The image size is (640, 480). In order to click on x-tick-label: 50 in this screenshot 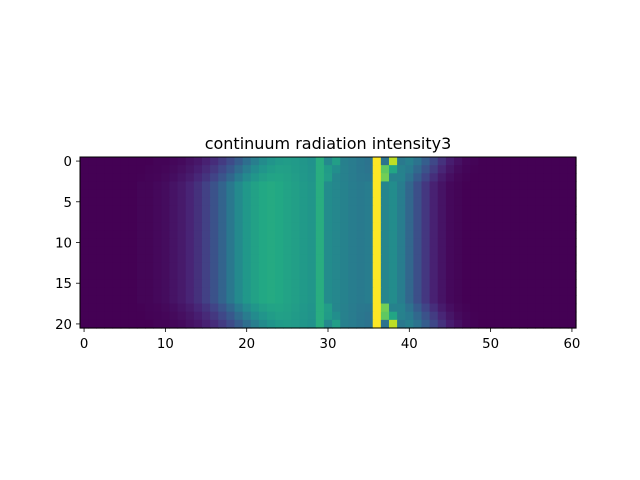, I will do `click(490, 344)`.